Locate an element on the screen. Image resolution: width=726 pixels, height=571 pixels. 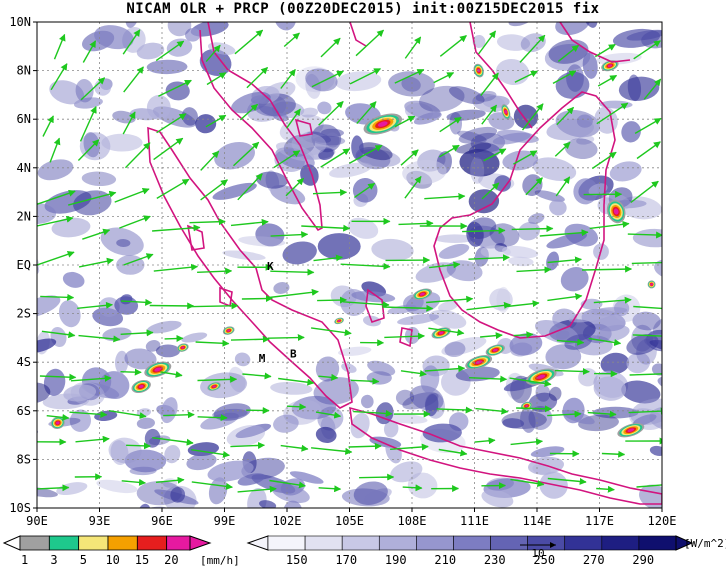
lon-label: 114E is located at coordinates (537, 521).